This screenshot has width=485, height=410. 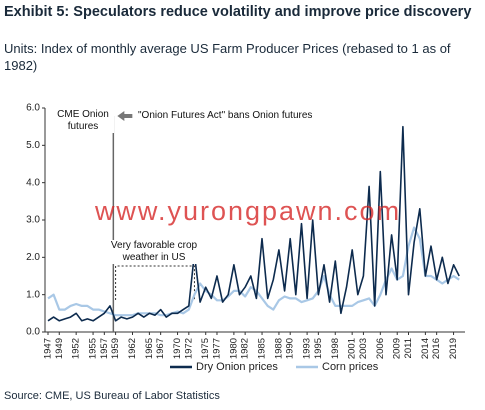 I want to click on annotation: Very favorable crop weather in US, so click(x=154, y=252).